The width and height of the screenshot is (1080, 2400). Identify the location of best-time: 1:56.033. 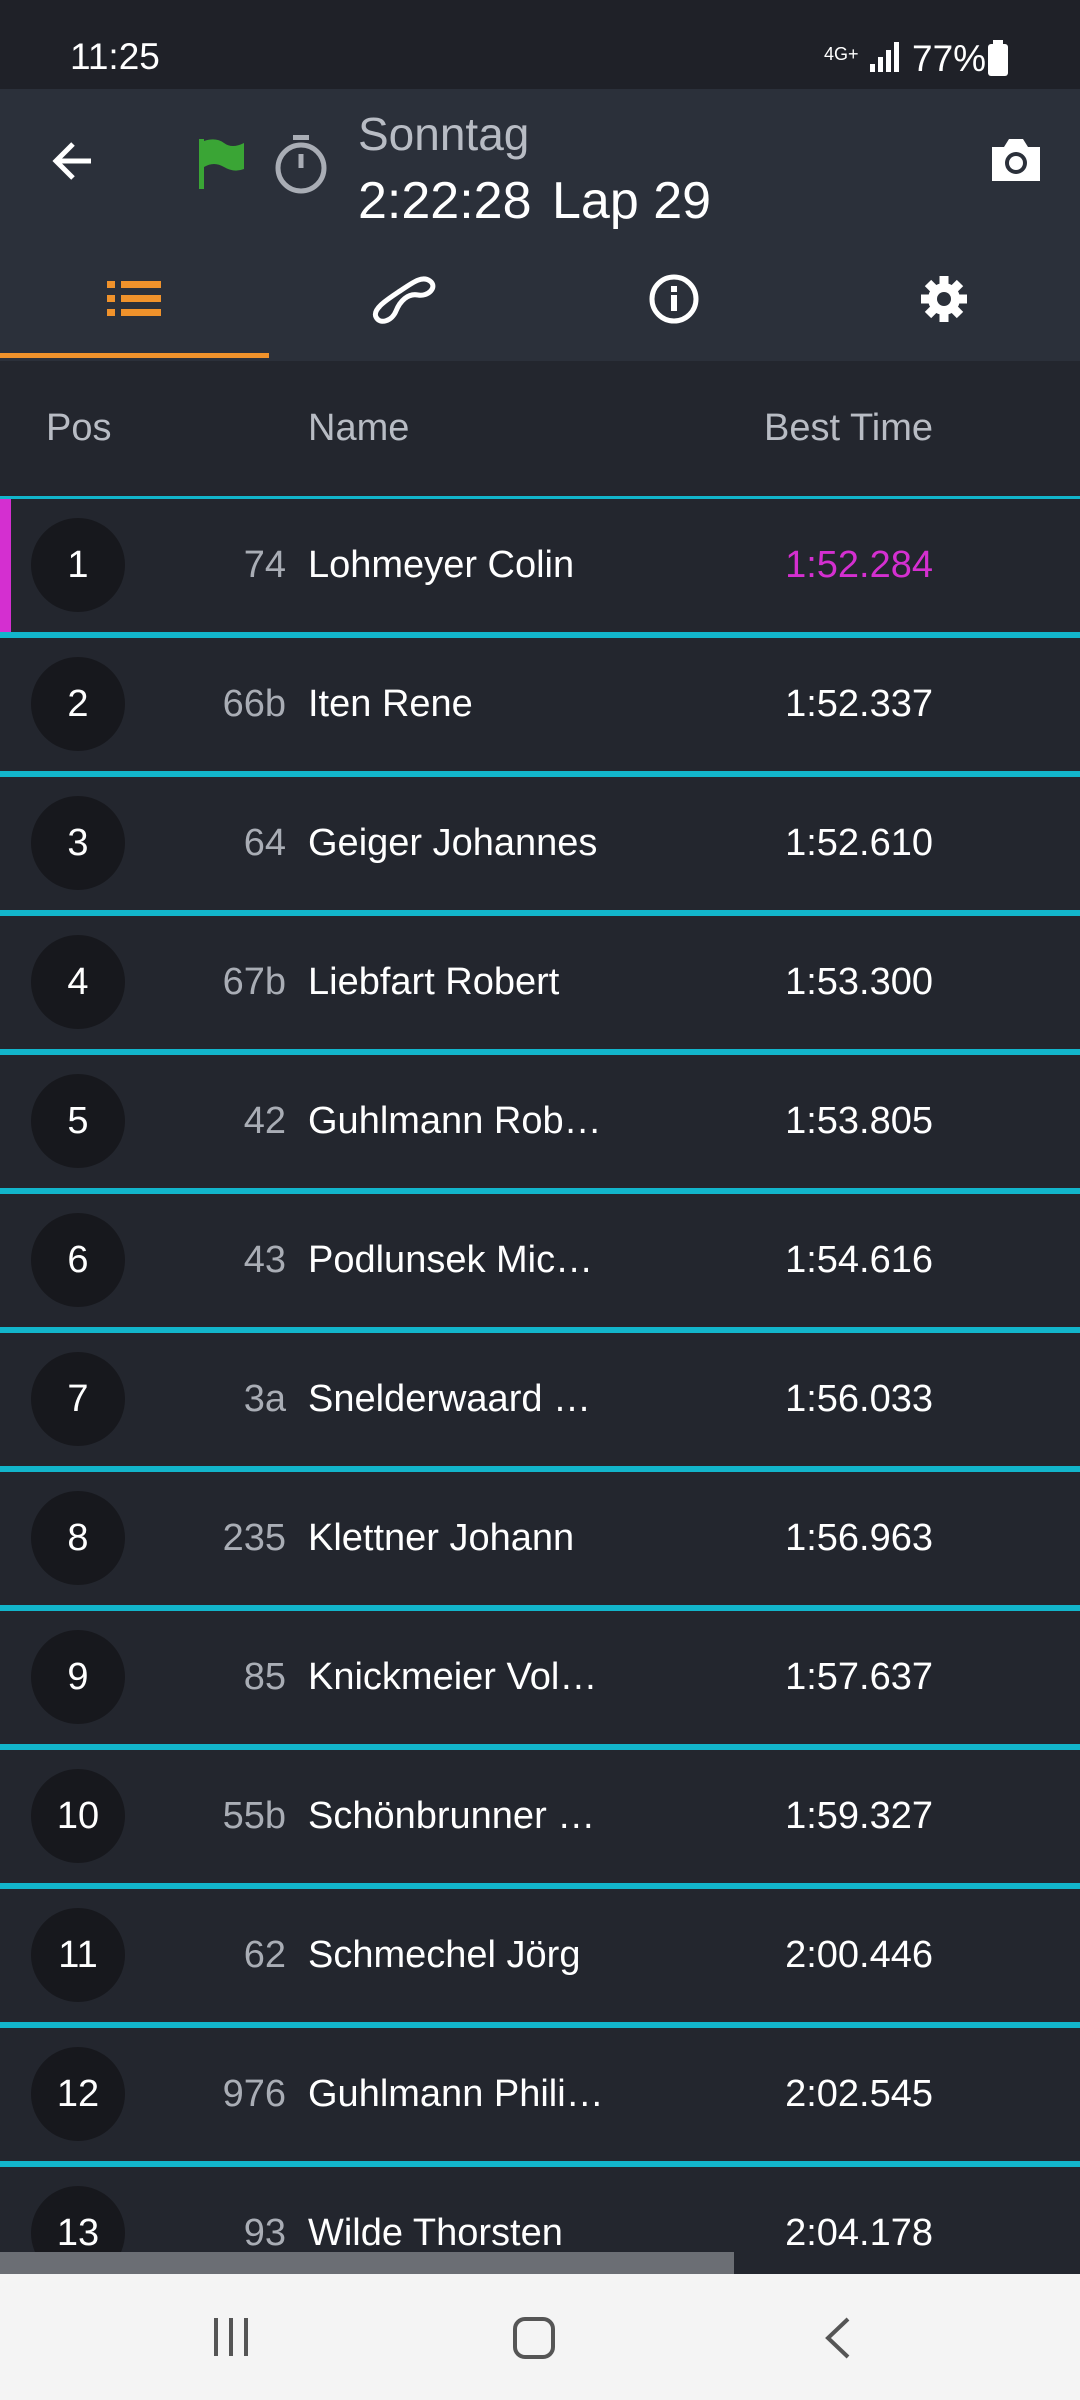
(859, 1399).